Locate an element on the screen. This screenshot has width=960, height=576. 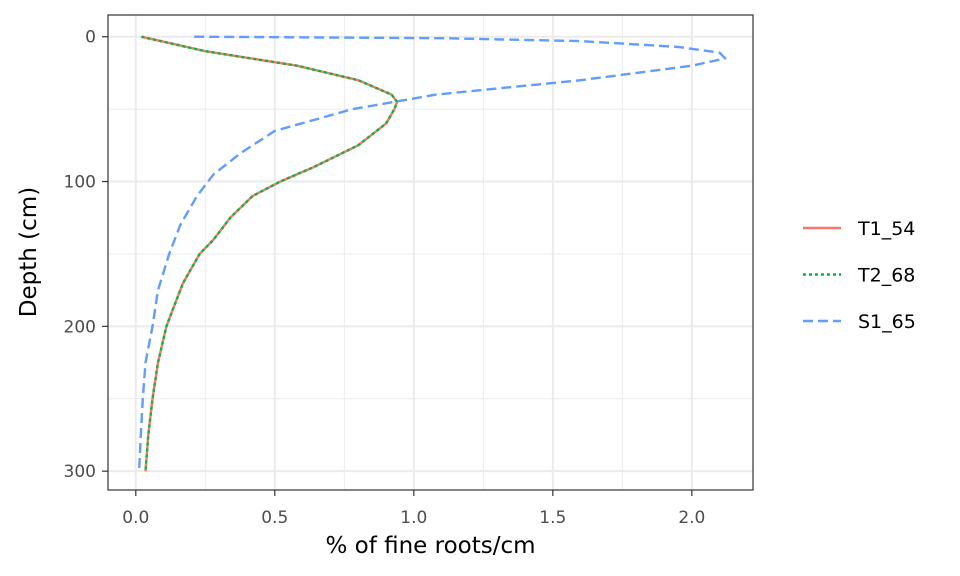
legend: T1_54 T2_68 S1_65 is located at coordinates (859, 275).